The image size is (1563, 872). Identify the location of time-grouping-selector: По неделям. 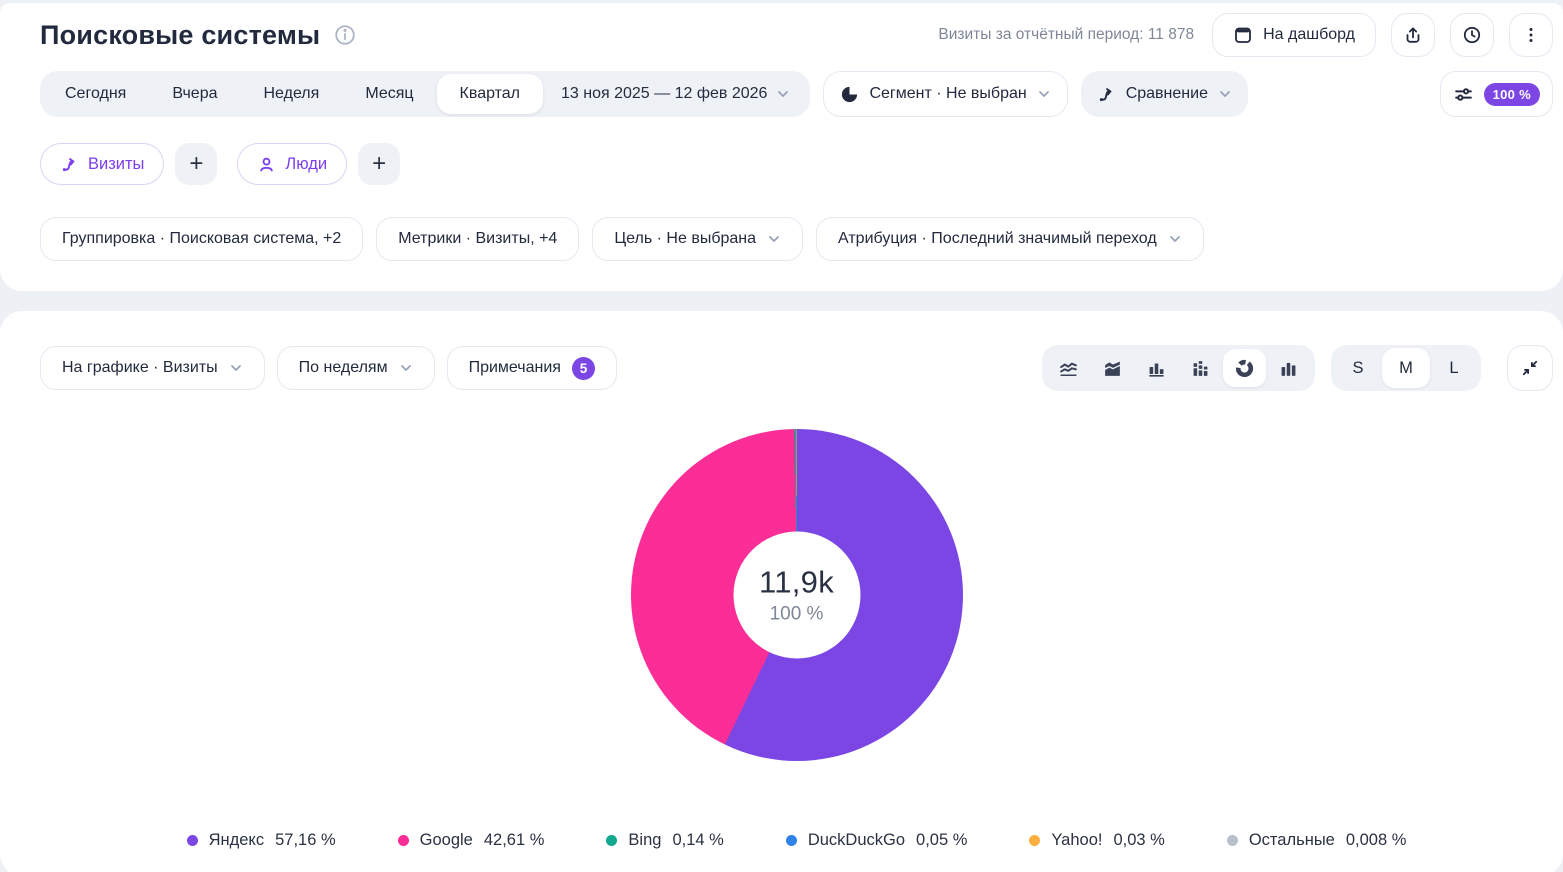
(355, 368).